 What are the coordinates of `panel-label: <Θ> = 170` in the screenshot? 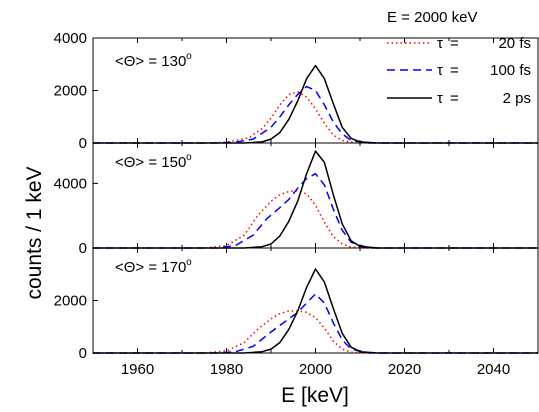 It's located at (150, 267).